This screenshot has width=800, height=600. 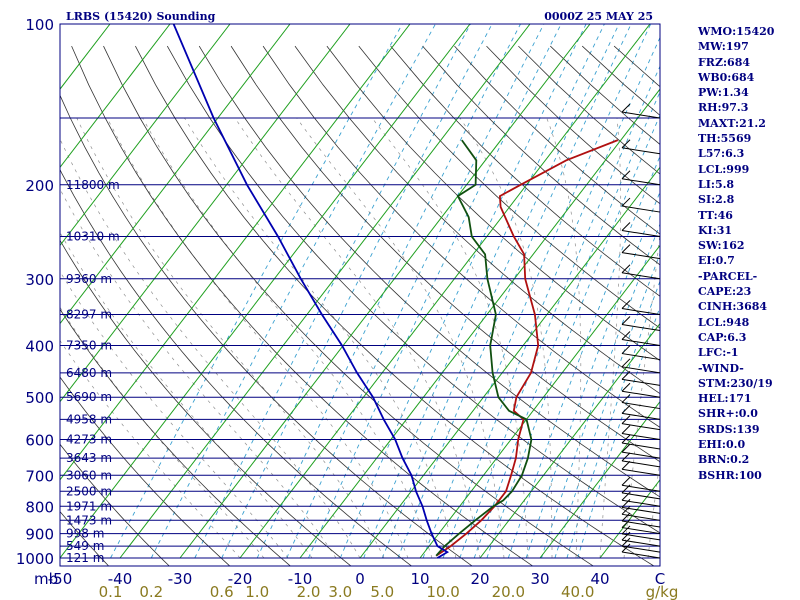 What do you see at coordinates (484, 348) in the screenshot?
I see `dewpoint-line` at bounding box center [484, 348].